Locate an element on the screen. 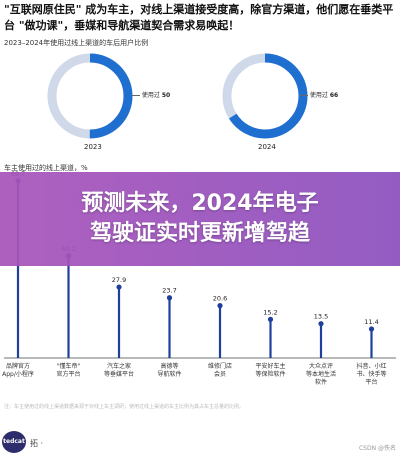  bar-category-label-1-1: 官方平台 is located at coordinates (68, 374).